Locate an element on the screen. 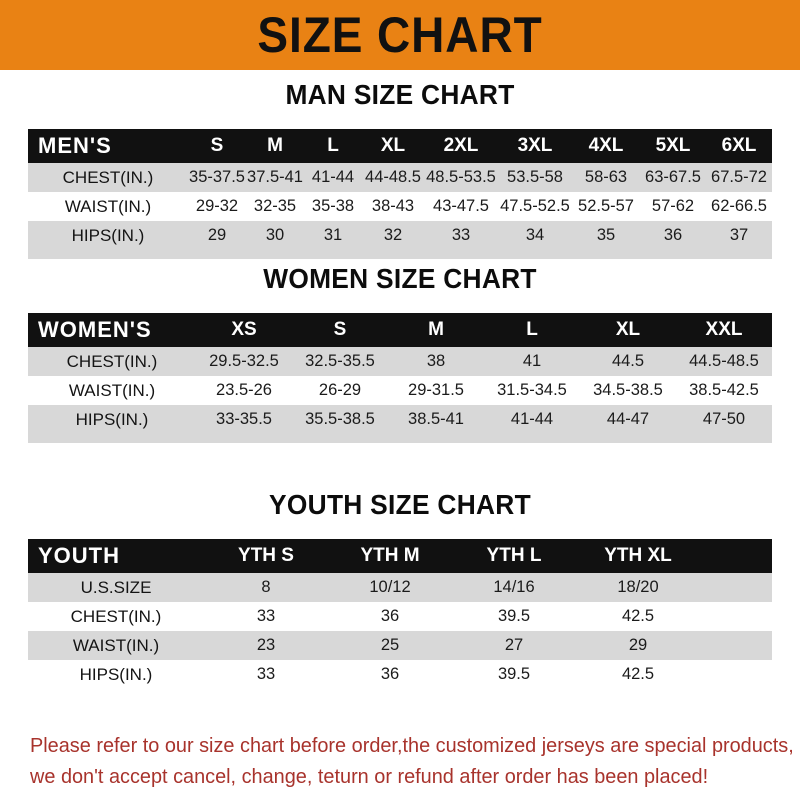 This screenshot has height=800, width=800. table-cell: 30 is located at coordinates (275, 235).